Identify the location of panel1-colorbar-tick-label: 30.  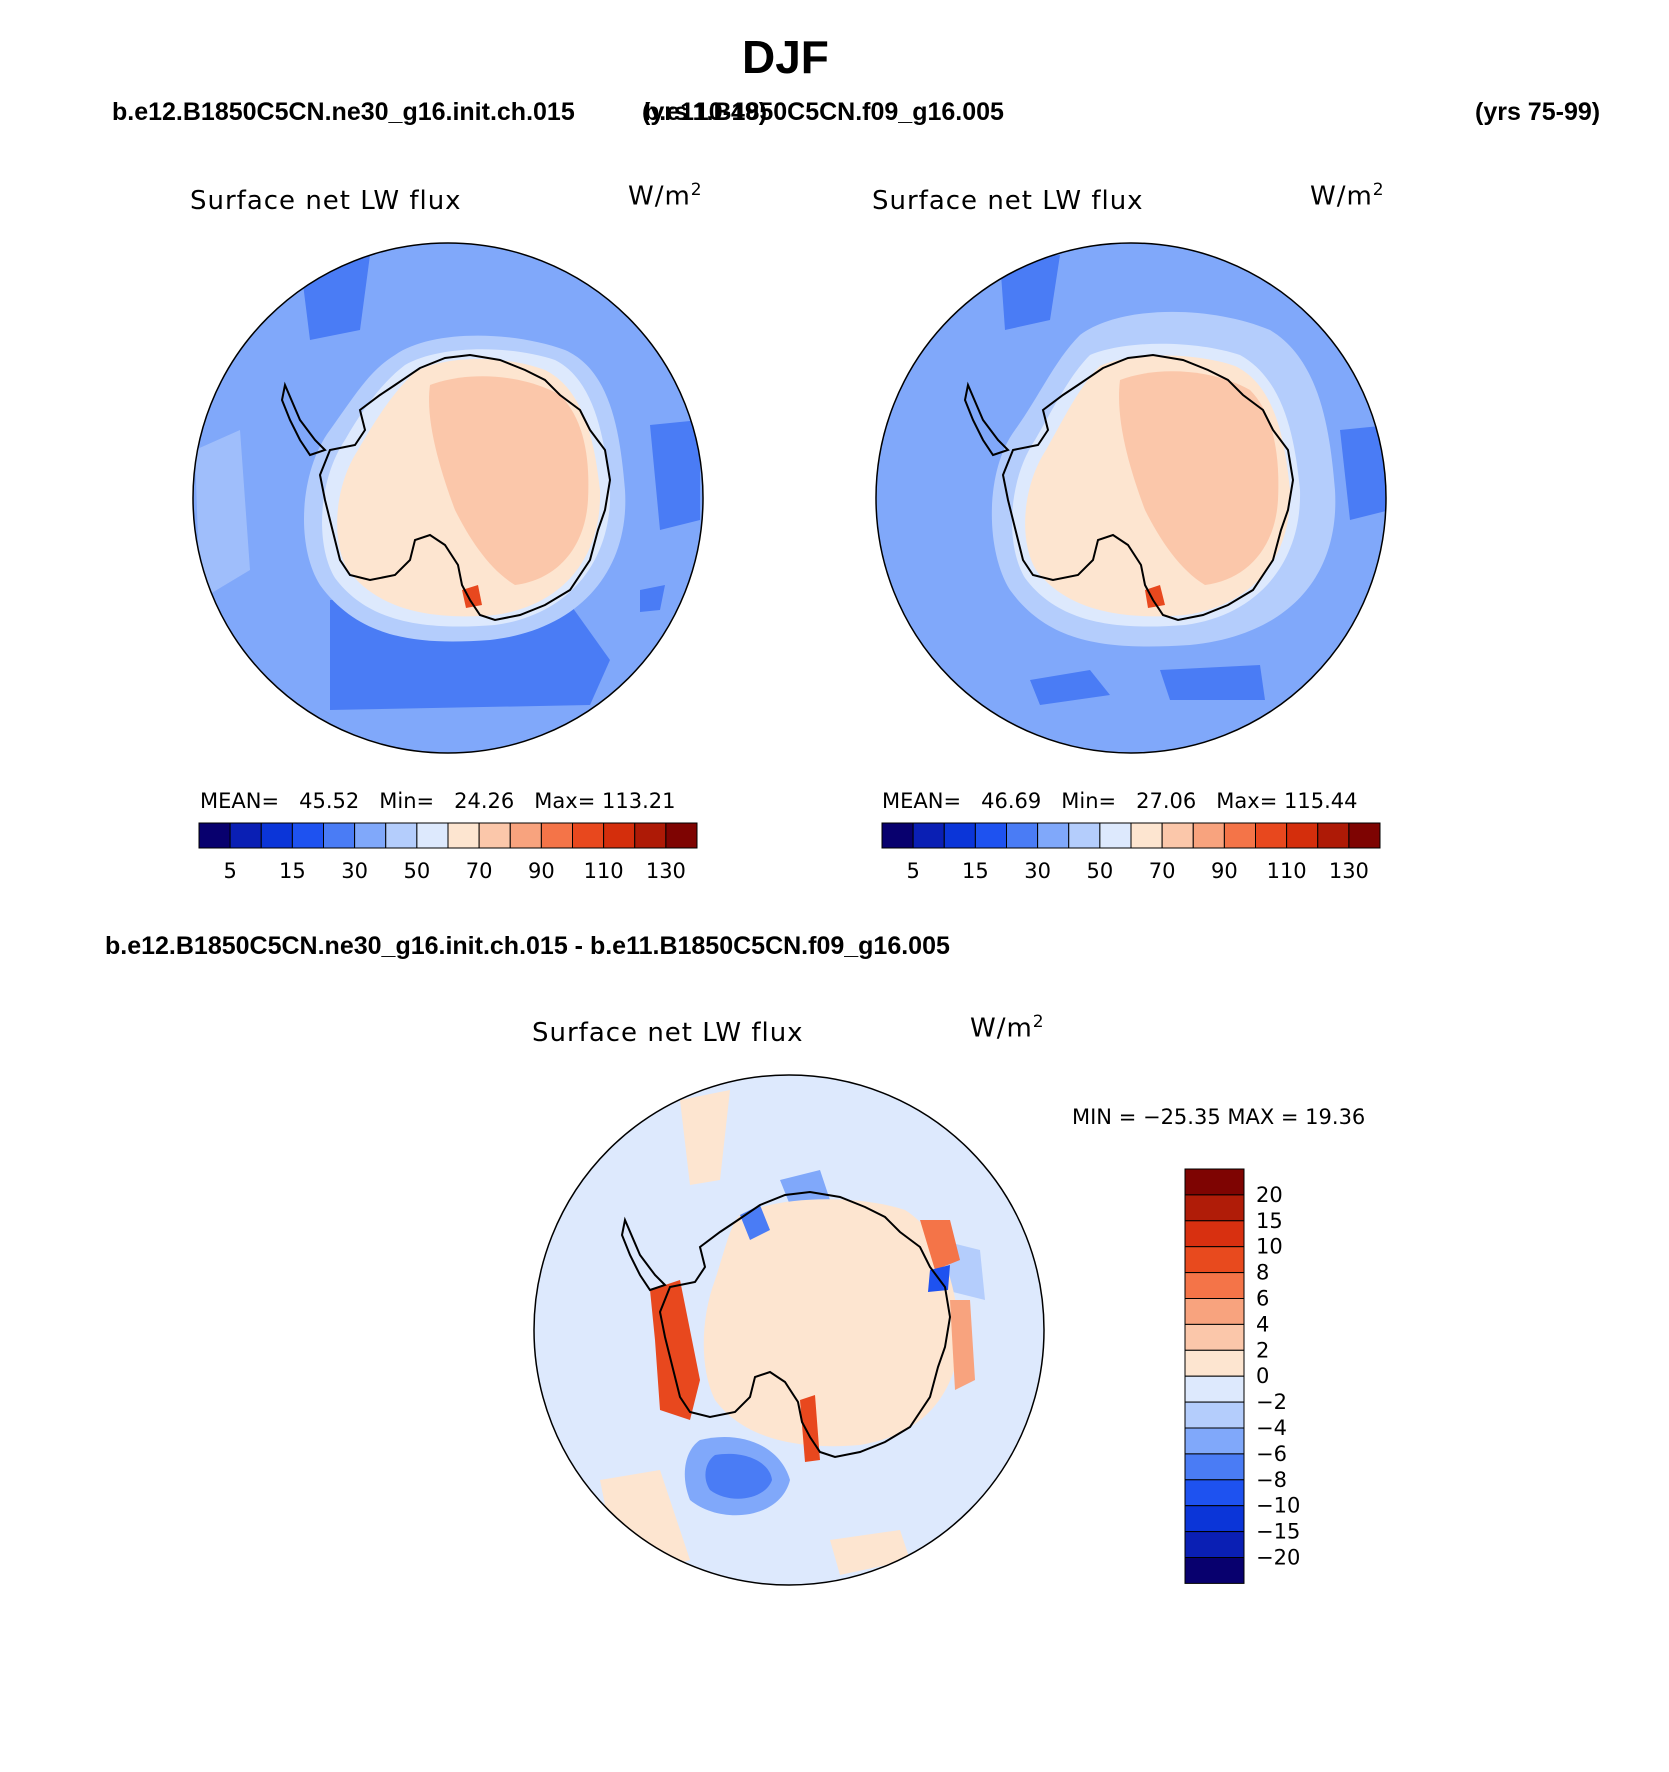
(354, 871).